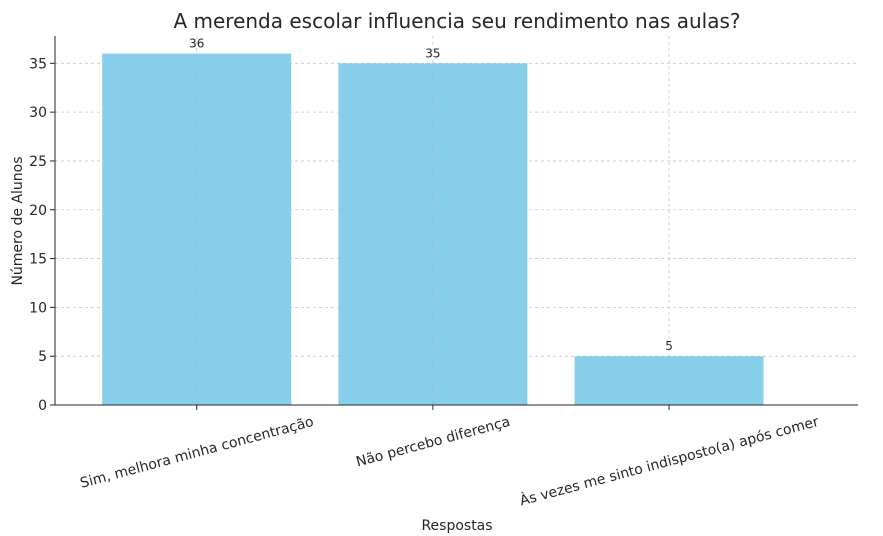  I want to click on x-axis-label: Respostas, so click(456, 526).